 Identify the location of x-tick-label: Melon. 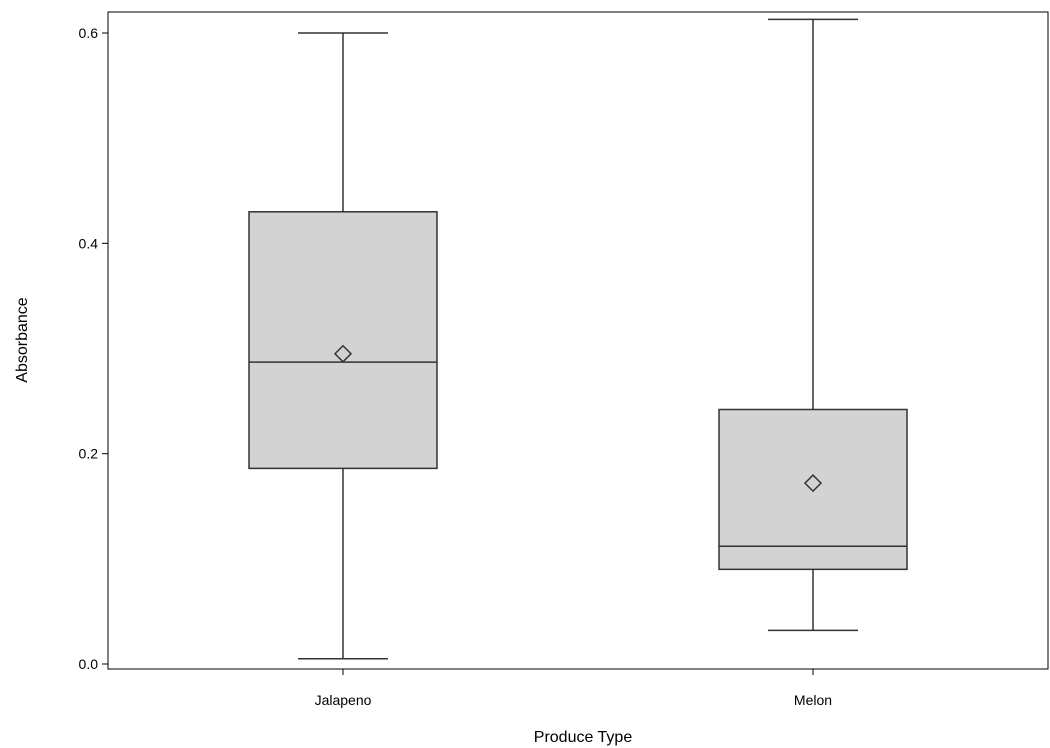
(813, 700).